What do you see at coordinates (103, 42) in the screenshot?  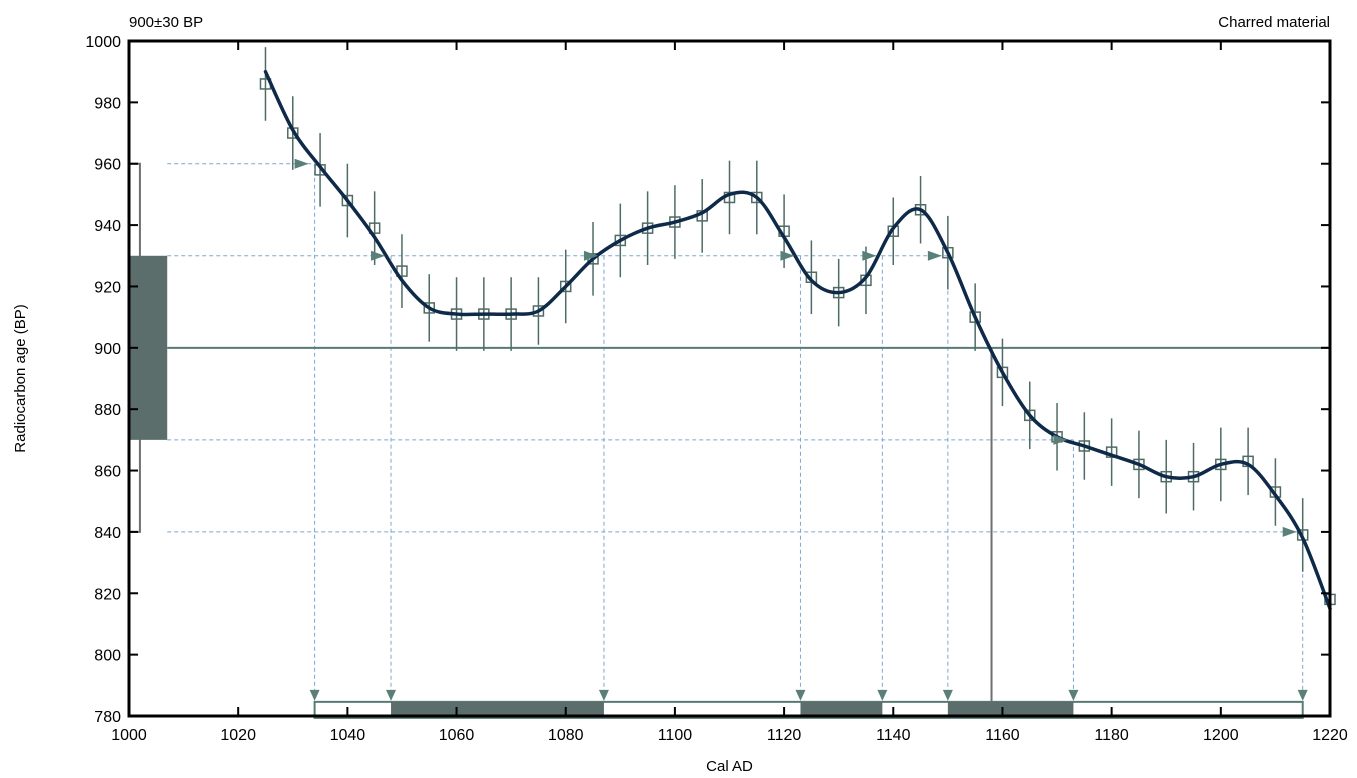 I see `y-tick-label: 1000` at bounding box center [103, 42].